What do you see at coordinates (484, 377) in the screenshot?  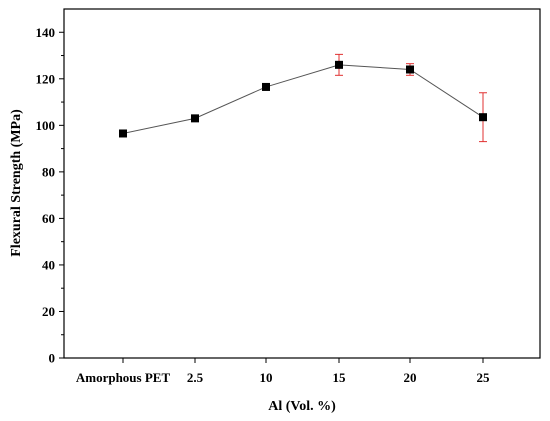 I see `x-tick-label: 25` at bounding box center [484, 377].